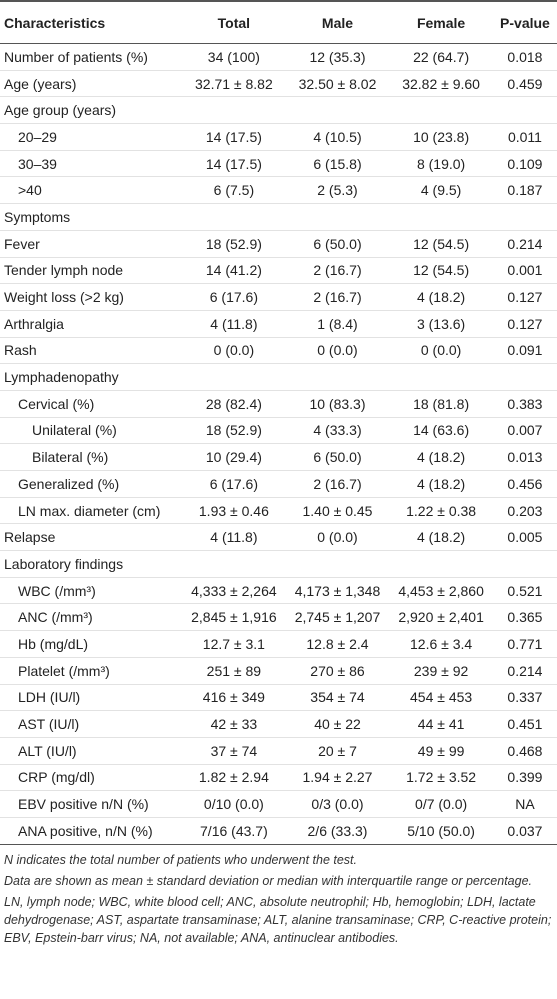  I want to click on table-row: ALT (IU/l) 37 ± 74 20 ± 7 49 ± 99 0.468, so click(278, 751).